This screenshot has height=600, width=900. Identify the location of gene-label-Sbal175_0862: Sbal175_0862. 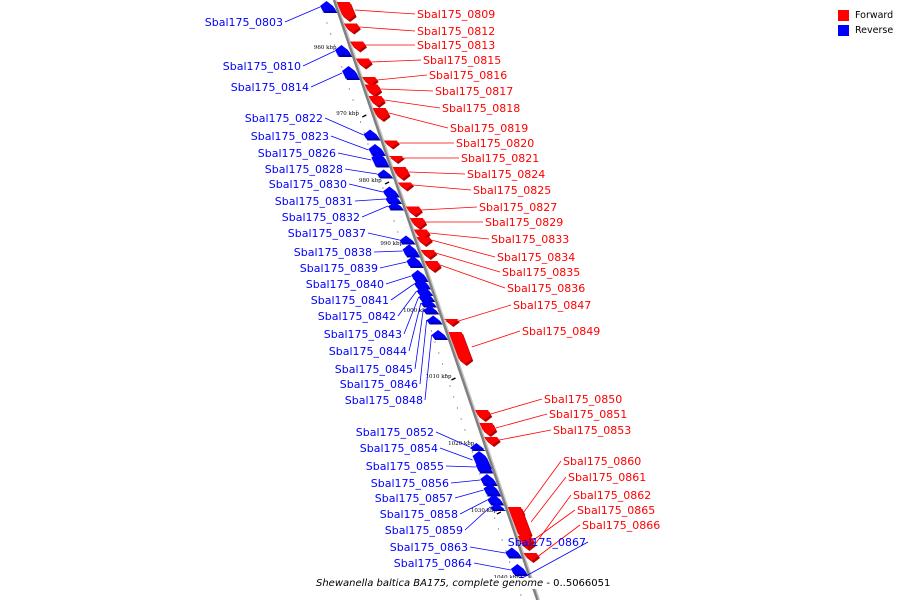
(612, 495).